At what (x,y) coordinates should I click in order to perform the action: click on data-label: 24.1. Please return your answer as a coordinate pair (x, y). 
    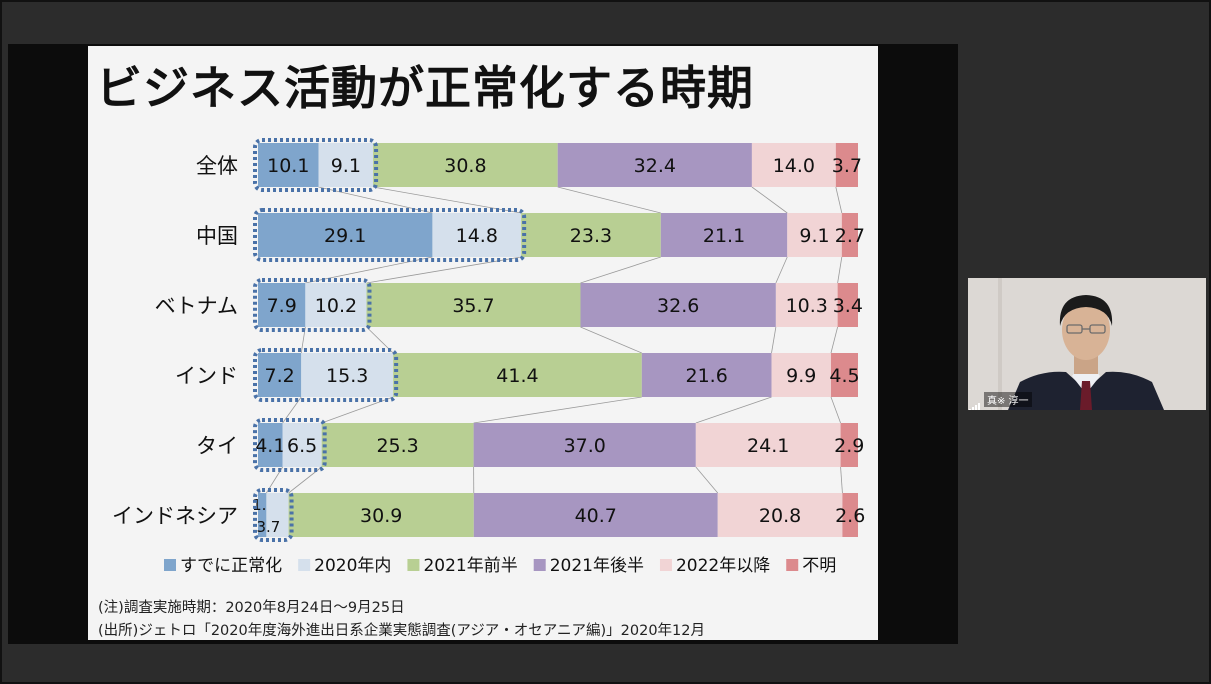
    Looking at the image, I should click on (768, 446).